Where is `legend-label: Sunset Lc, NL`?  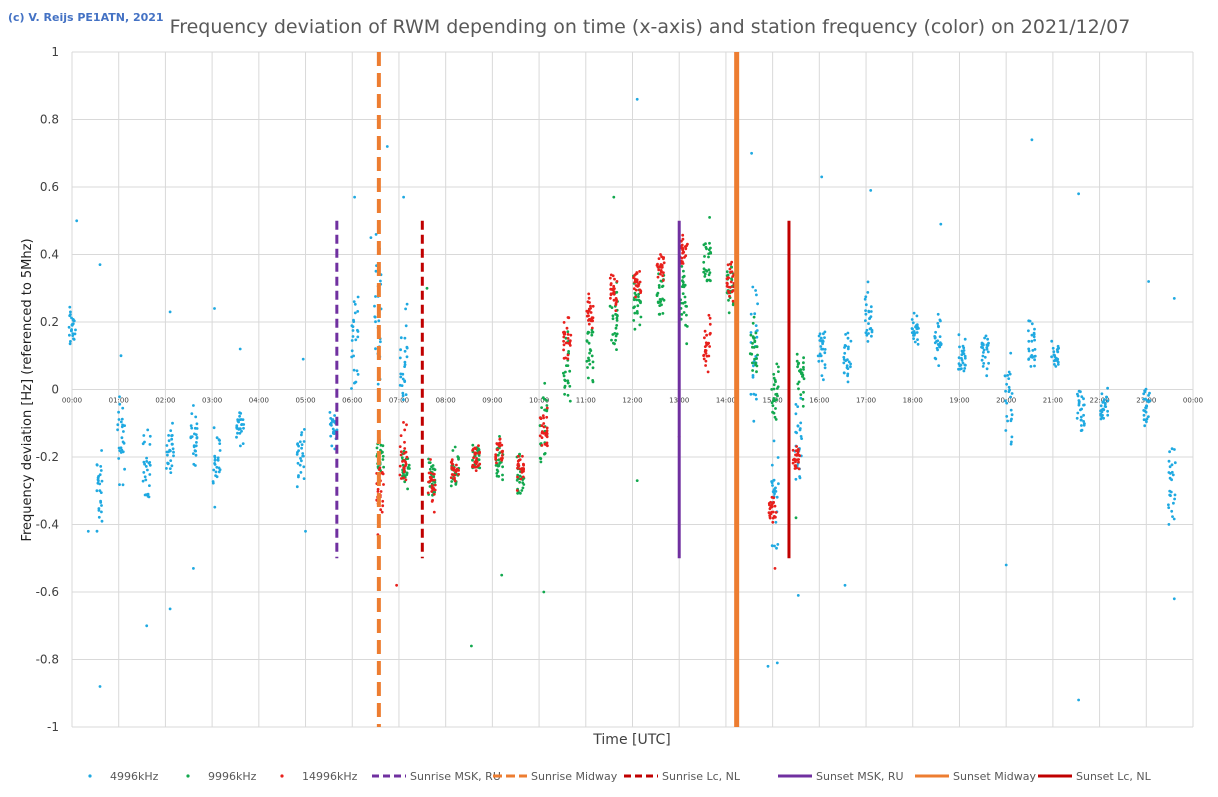 legend-label: Sunset Lc, NL is located at coordinates (1114, 776).